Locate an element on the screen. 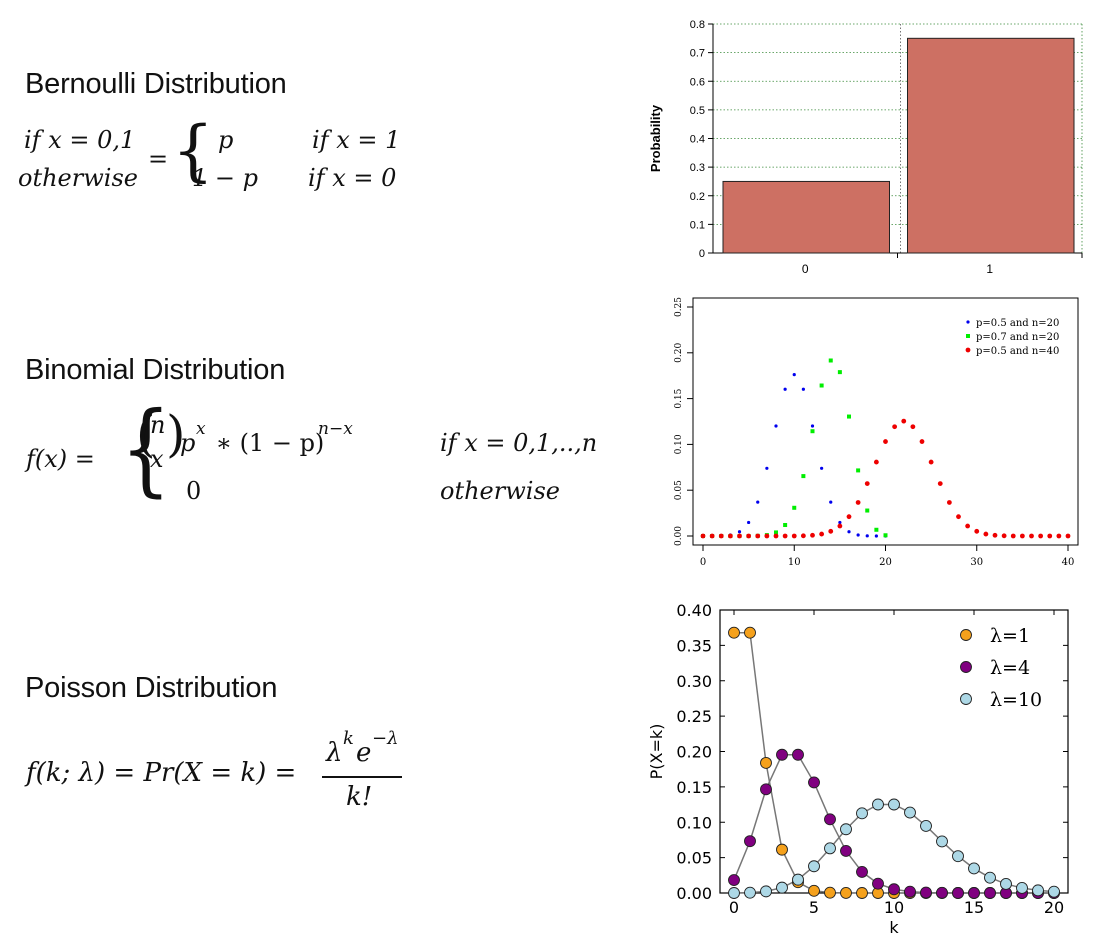 Image resolution: width=1104 pixels, height=939 pixels. binomial-paren-right: ) is located at coordinates (176, 434).